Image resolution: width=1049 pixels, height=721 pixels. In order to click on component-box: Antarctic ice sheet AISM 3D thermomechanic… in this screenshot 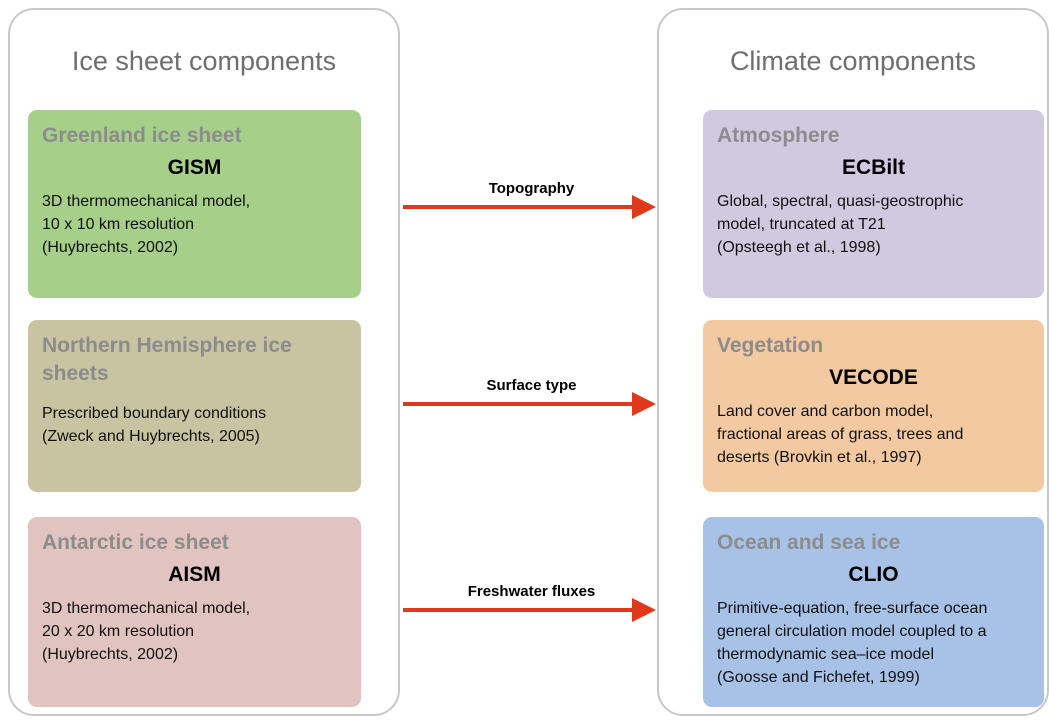, I will do `click(194, 612)`.